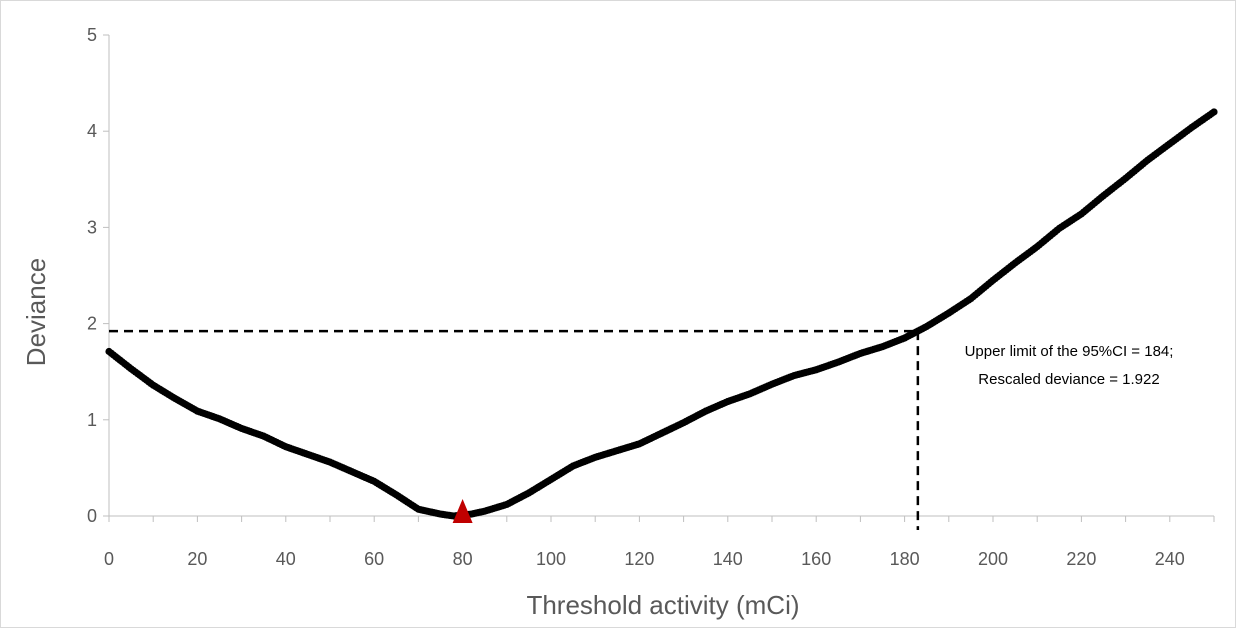 The height and width of the screenshot is (628, 1236). I want to click on x-tick-label: 240, so click(1170, 559).